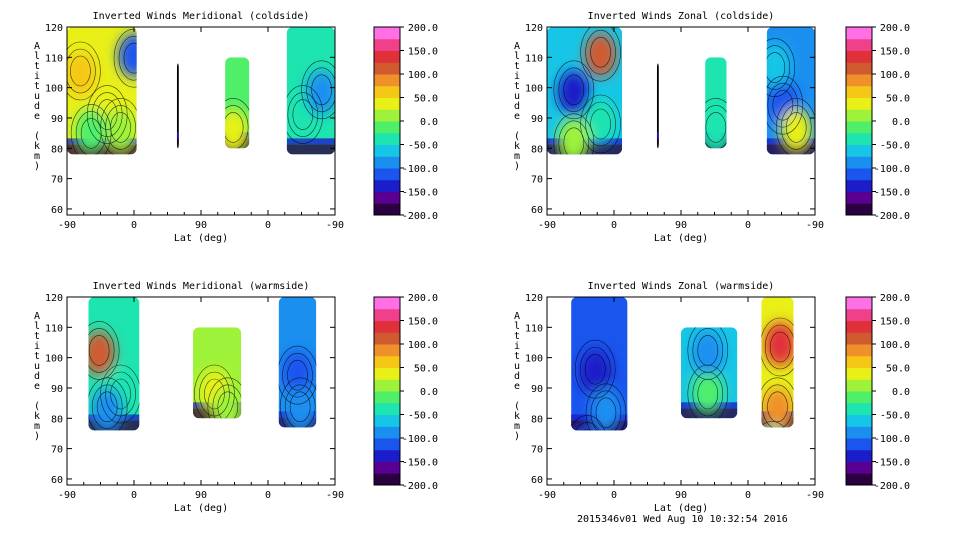 Image resolution: width=960 pixels, height=540 pixels. I want to click on chart-title: Inverted Winds Zonal (warmside), so click(681, 286).